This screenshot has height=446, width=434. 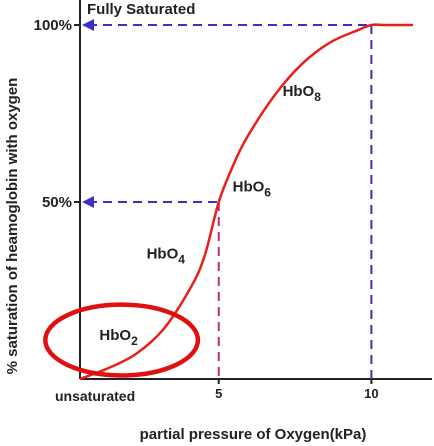 I want to click on x-tick-label-0: 5, so click(x=218, y=393).